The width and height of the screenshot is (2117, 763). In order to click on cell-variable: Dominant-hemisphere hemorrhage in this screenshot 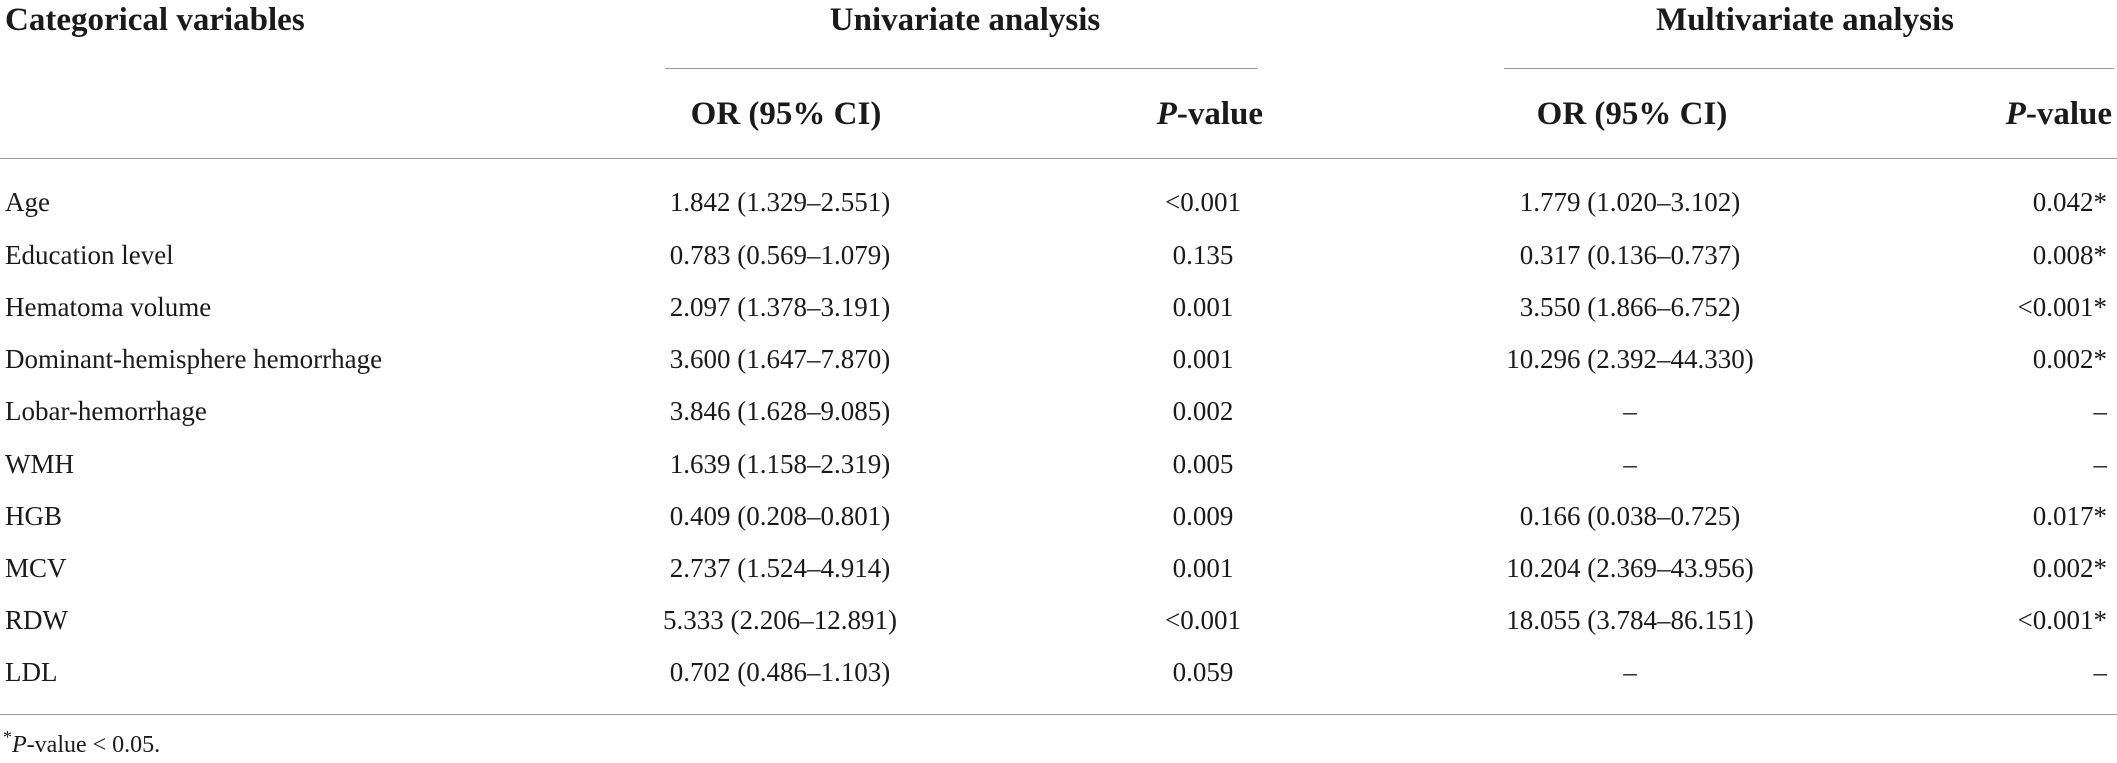, I will do `click(194, 359)`.